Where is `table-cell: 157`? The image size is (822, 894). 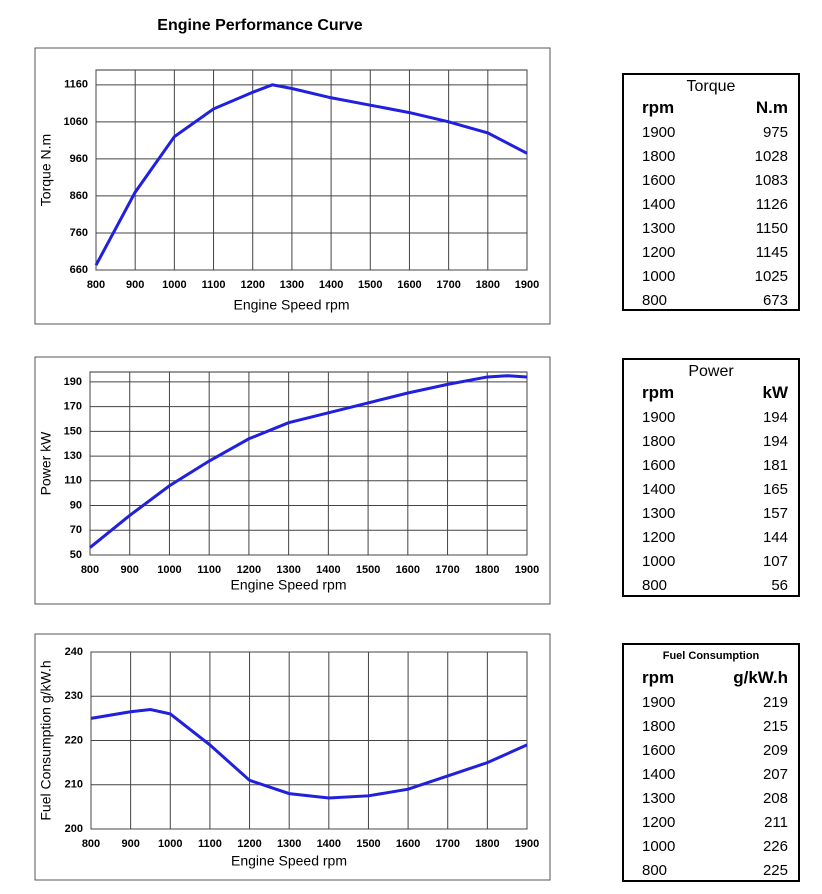 table-cell: 157 is located at coordinates (775, 513).